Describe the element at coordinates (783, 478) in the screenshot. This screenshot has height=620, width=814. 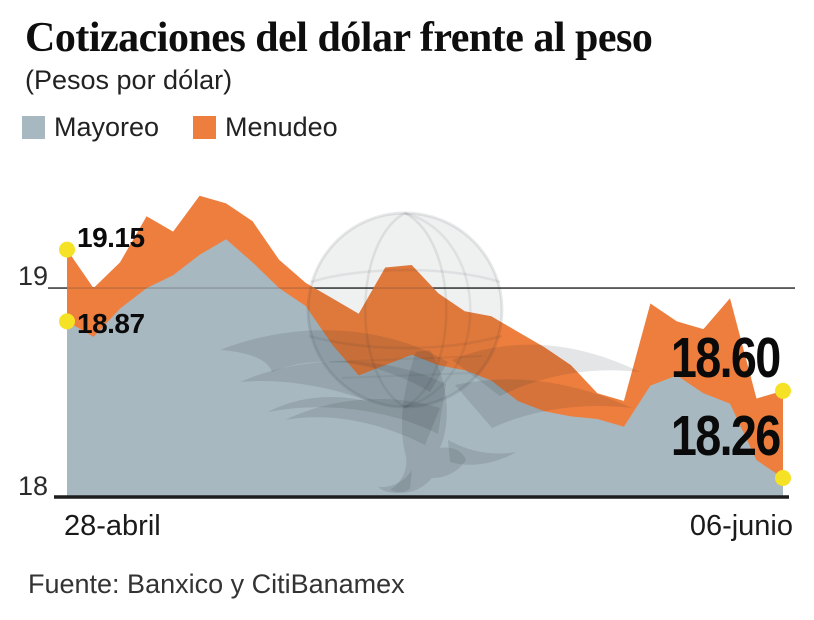
I see `marker-end-mayoreo` at that location.